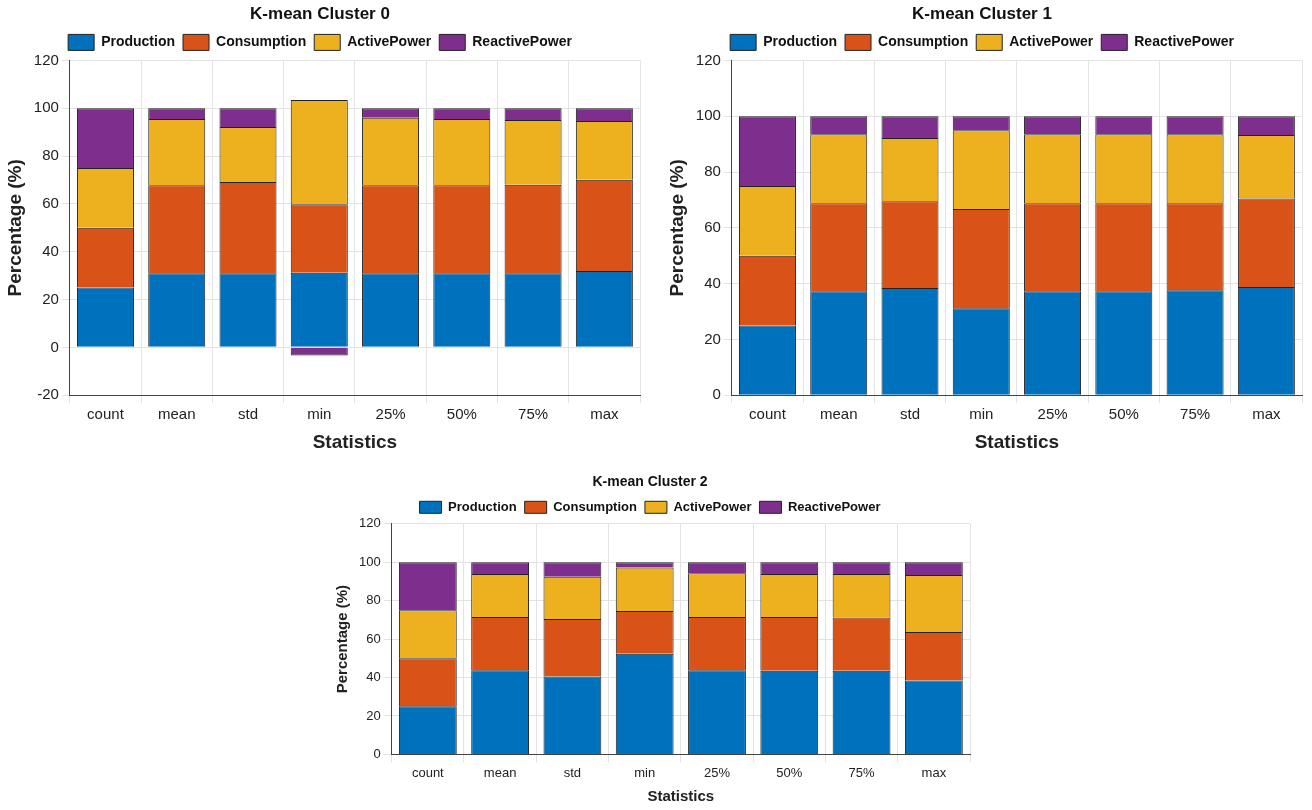 The height and width of the screenshot is (810, 1312). What do you see at coordinates (320, 13) in the screenshot?
I see `chart-title: K-mean Cluster 0` at bounding box center [320, 13].